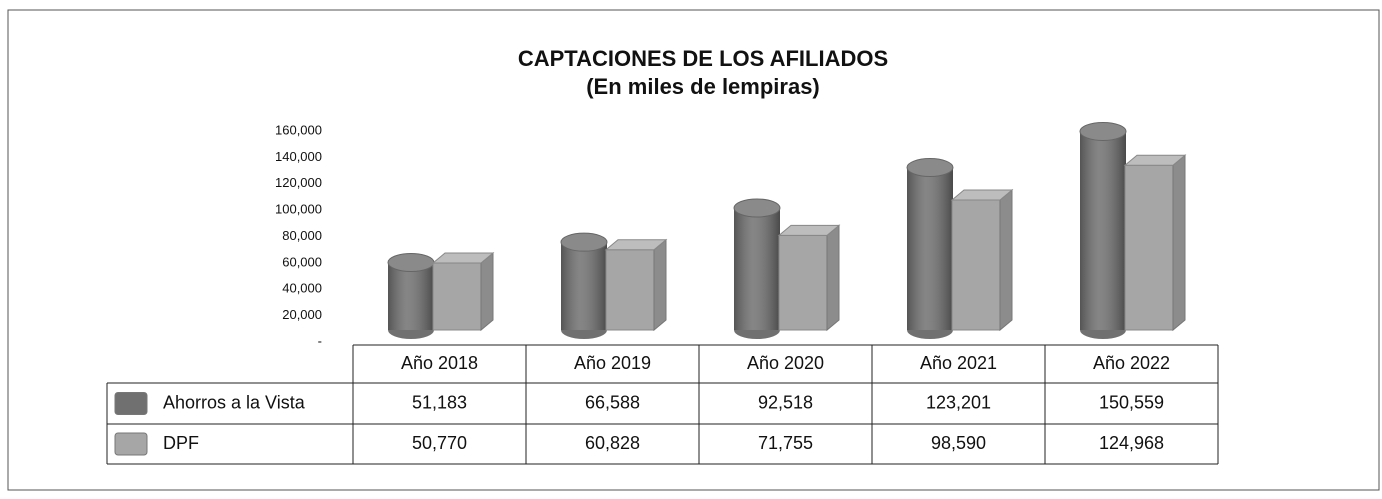 This screenshot has height=499, width=1382. What do you see at coordinates (439, 402) in the screenshot?
I see `value-label: 51,183` at bounding box center [439, 402].